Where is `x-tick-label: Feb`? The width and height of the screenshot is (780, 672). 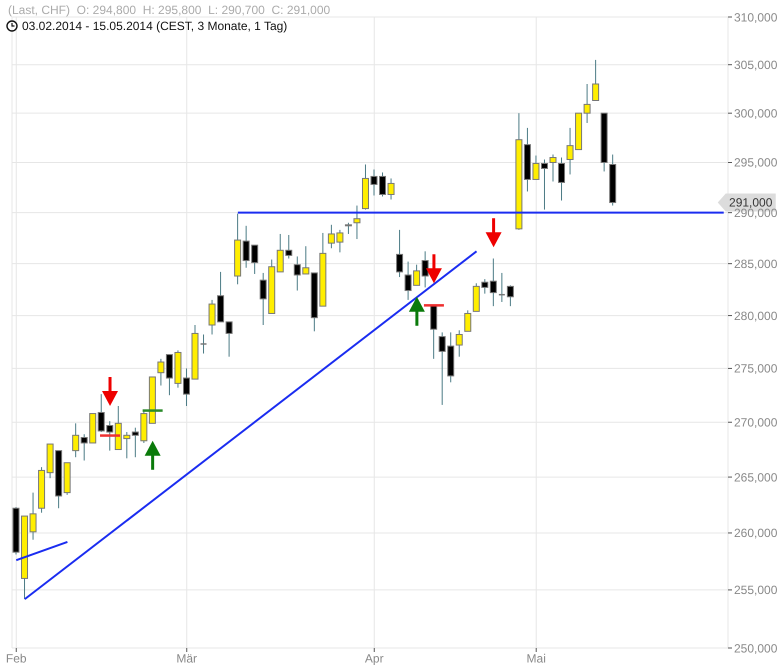 x-tick-label: Feb is located at coordinates (16, 659).